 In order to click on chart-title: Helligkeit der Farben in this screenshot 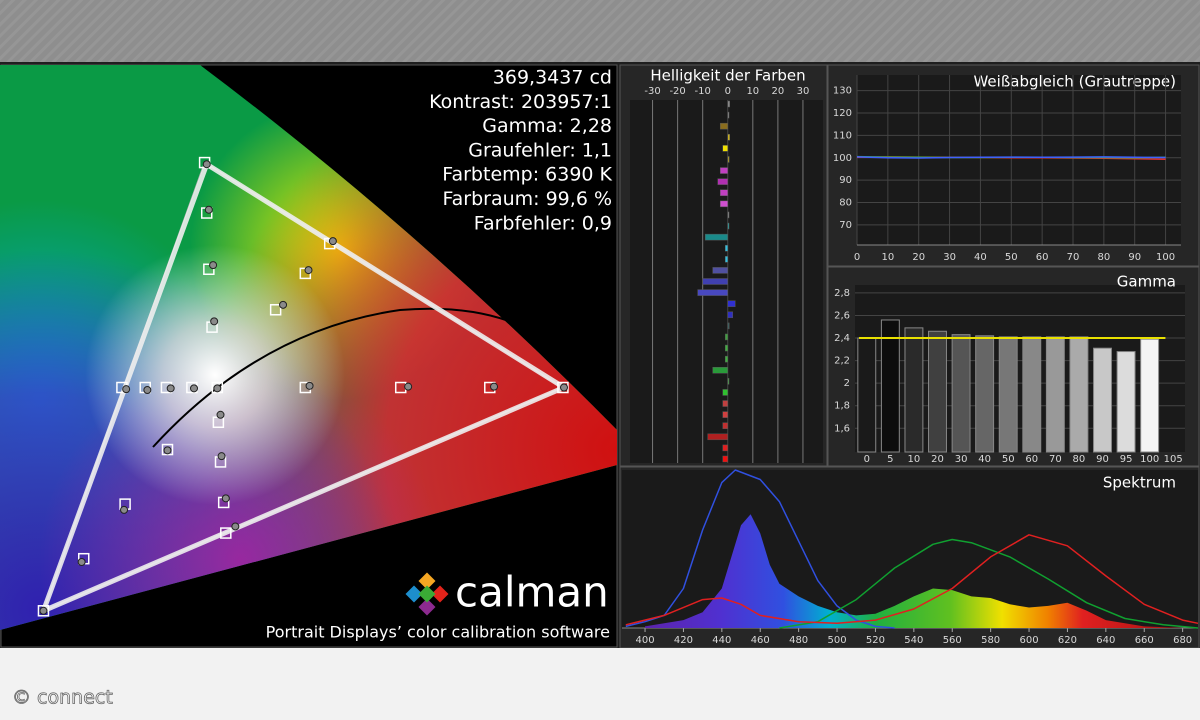, I will do `click(727, 76)`.